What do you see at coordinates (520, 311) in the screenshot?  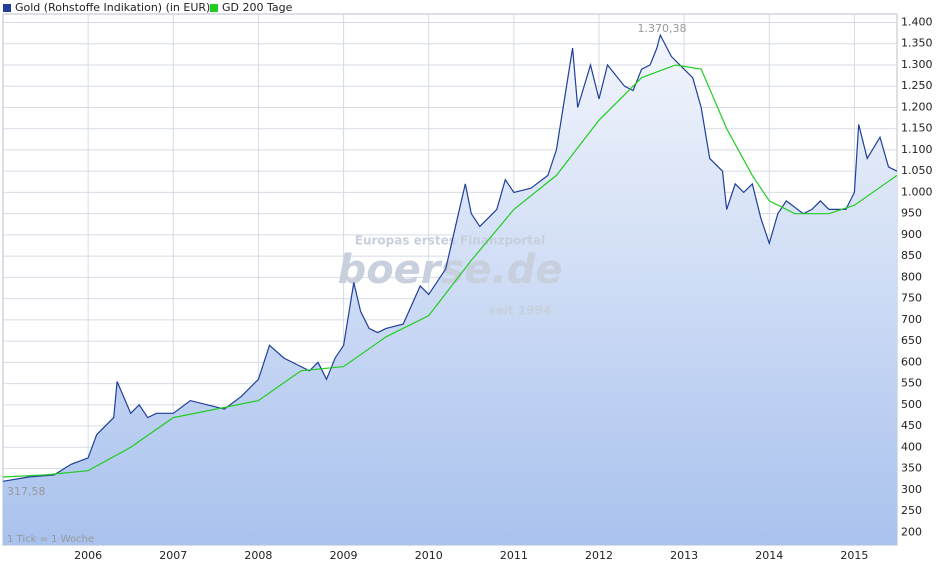 I see `watermark: seit 1994` at bounding box center [520, 311].